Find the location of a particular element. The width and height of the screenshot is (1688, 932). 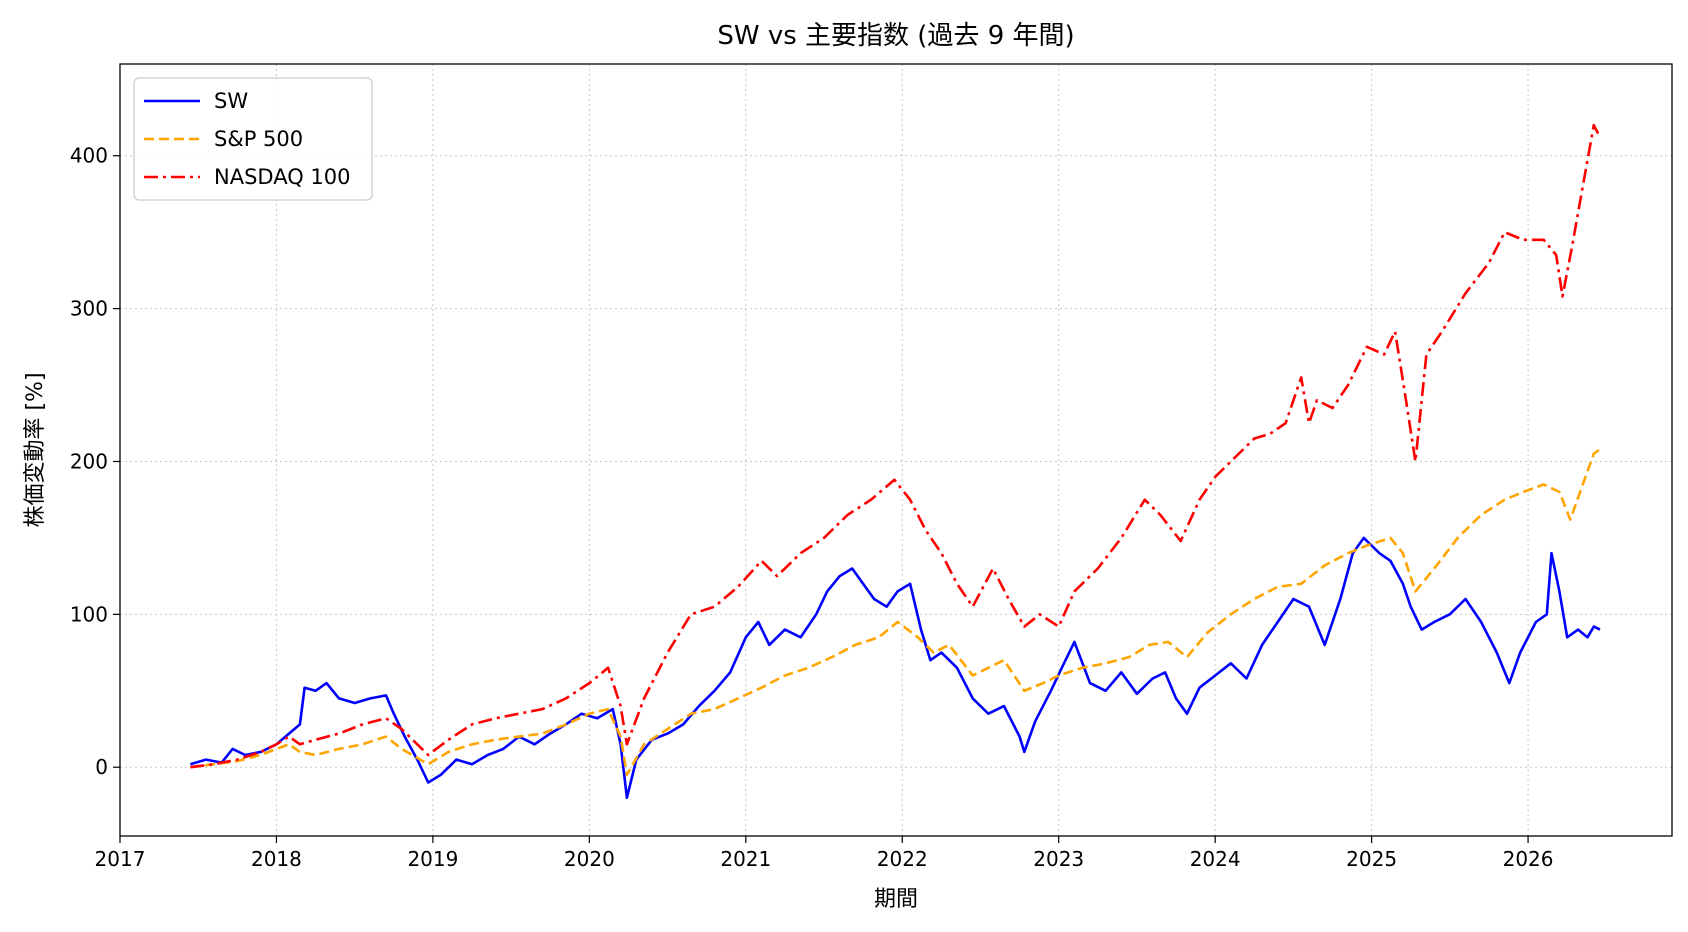

x-axis: 2017 2018 2019 2020 2021 2022 2023 2024 2025 2026 is located at coordinates (824, 853).